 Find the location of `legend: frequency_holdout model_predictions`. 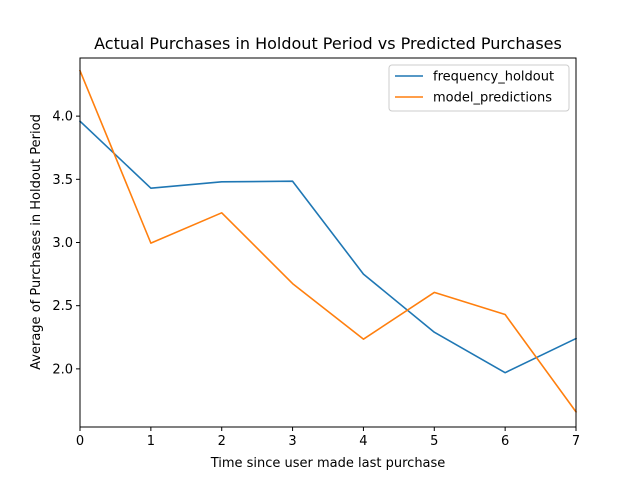

legend: frequency_holdout model_predictions is located at coordinates (479, 88).